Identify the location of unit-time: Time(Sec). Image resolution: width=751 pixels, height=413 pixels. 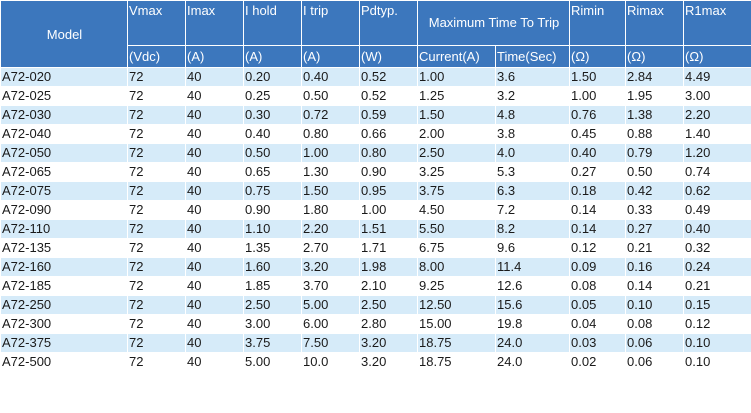
(532, 56).